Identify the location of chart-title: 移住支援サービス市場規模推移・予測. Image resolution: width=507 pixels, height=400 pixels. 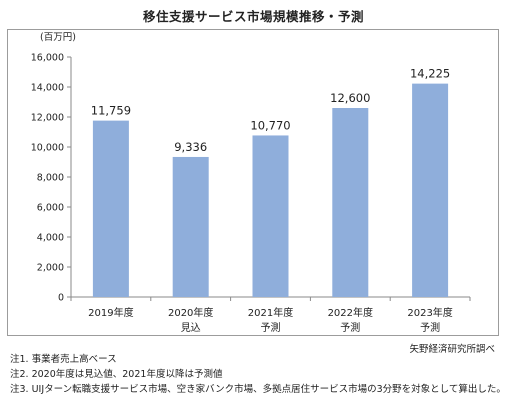
(253, 16).